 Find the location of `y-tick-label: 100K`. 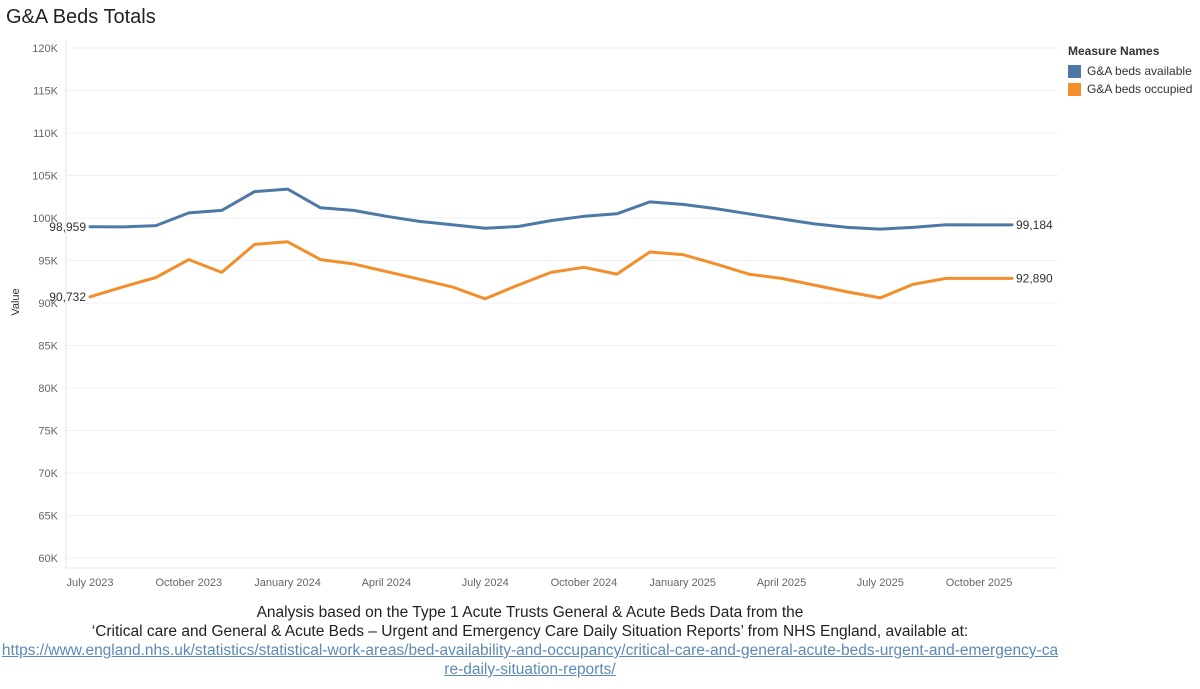

y-tick-label: 100K is located at coordinates (45, 219).